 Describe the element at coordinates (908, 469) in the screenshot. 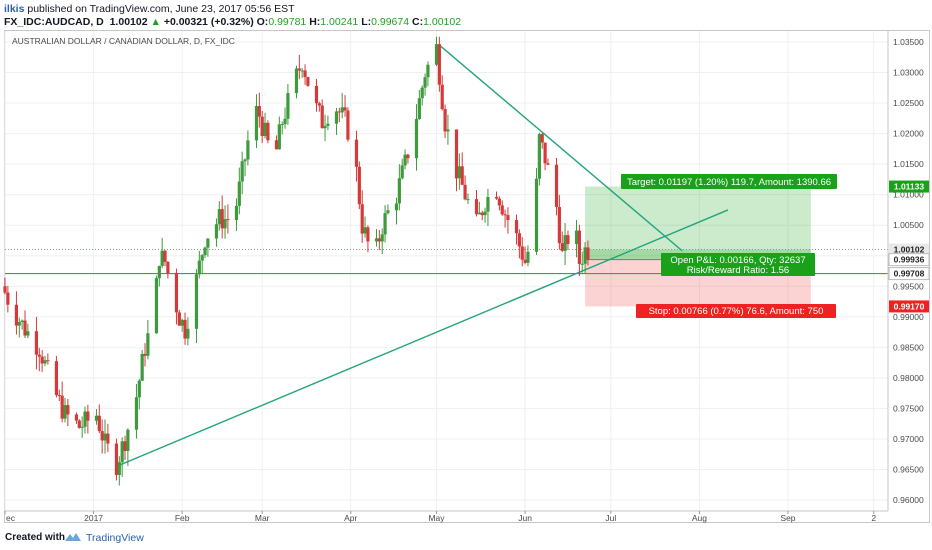

I see `price-tick-label: 0.96500` at that location.